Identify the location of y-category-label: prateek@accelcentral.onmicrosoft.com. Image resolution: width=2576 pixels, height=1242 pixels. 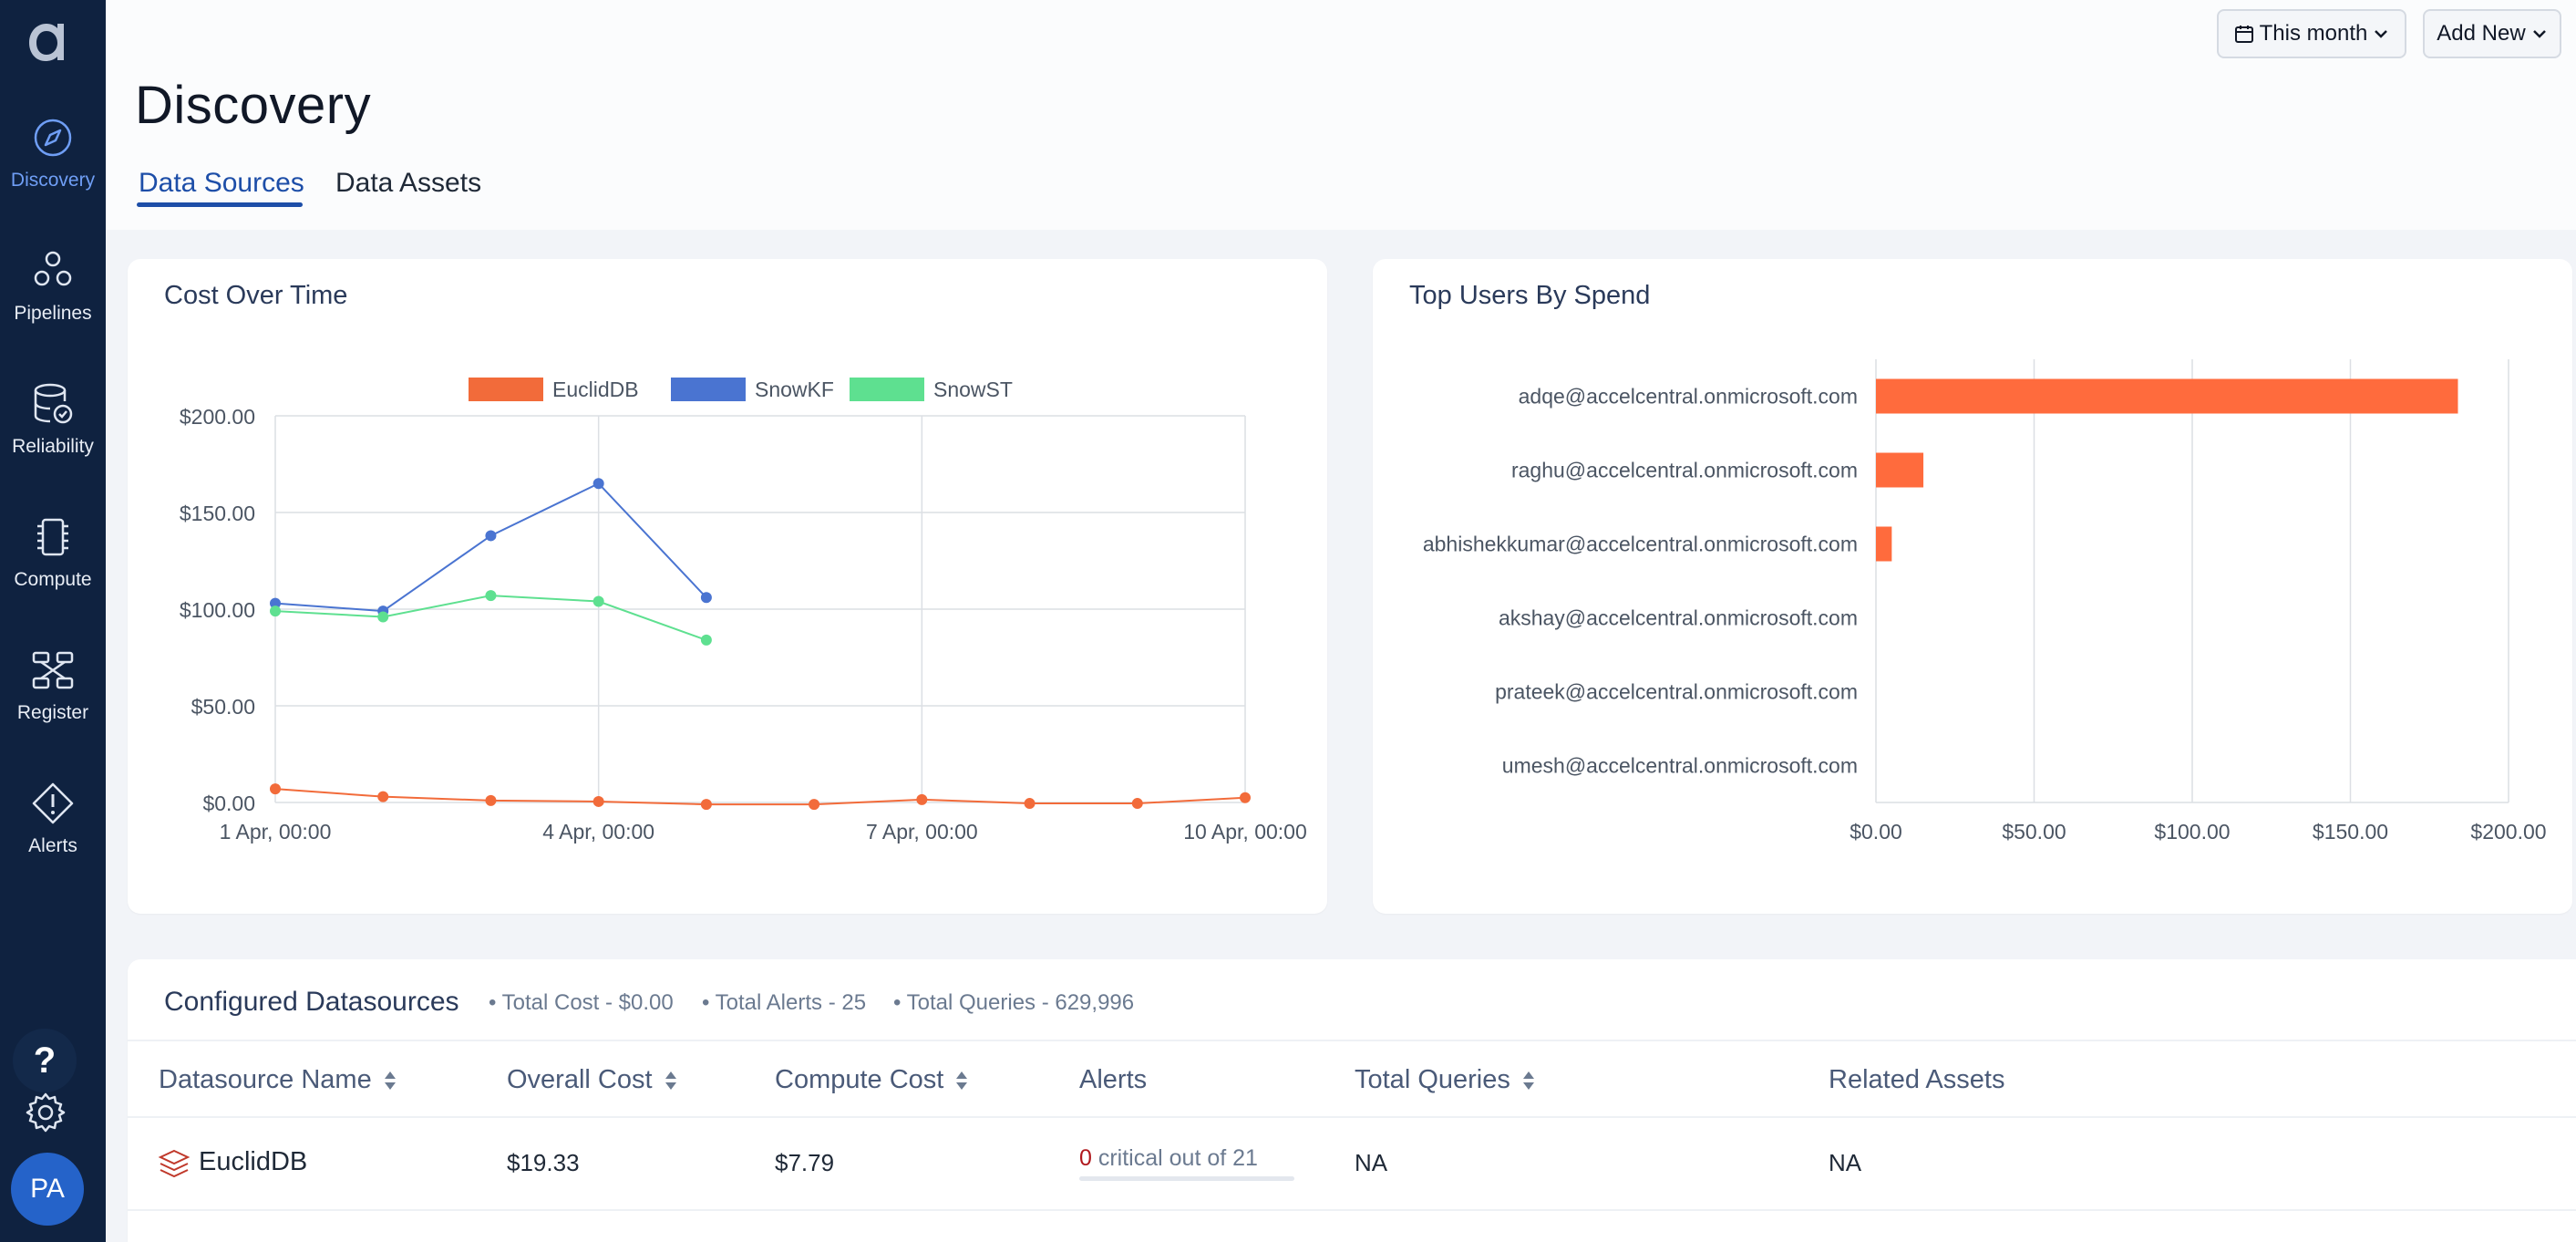
(1676, 692).